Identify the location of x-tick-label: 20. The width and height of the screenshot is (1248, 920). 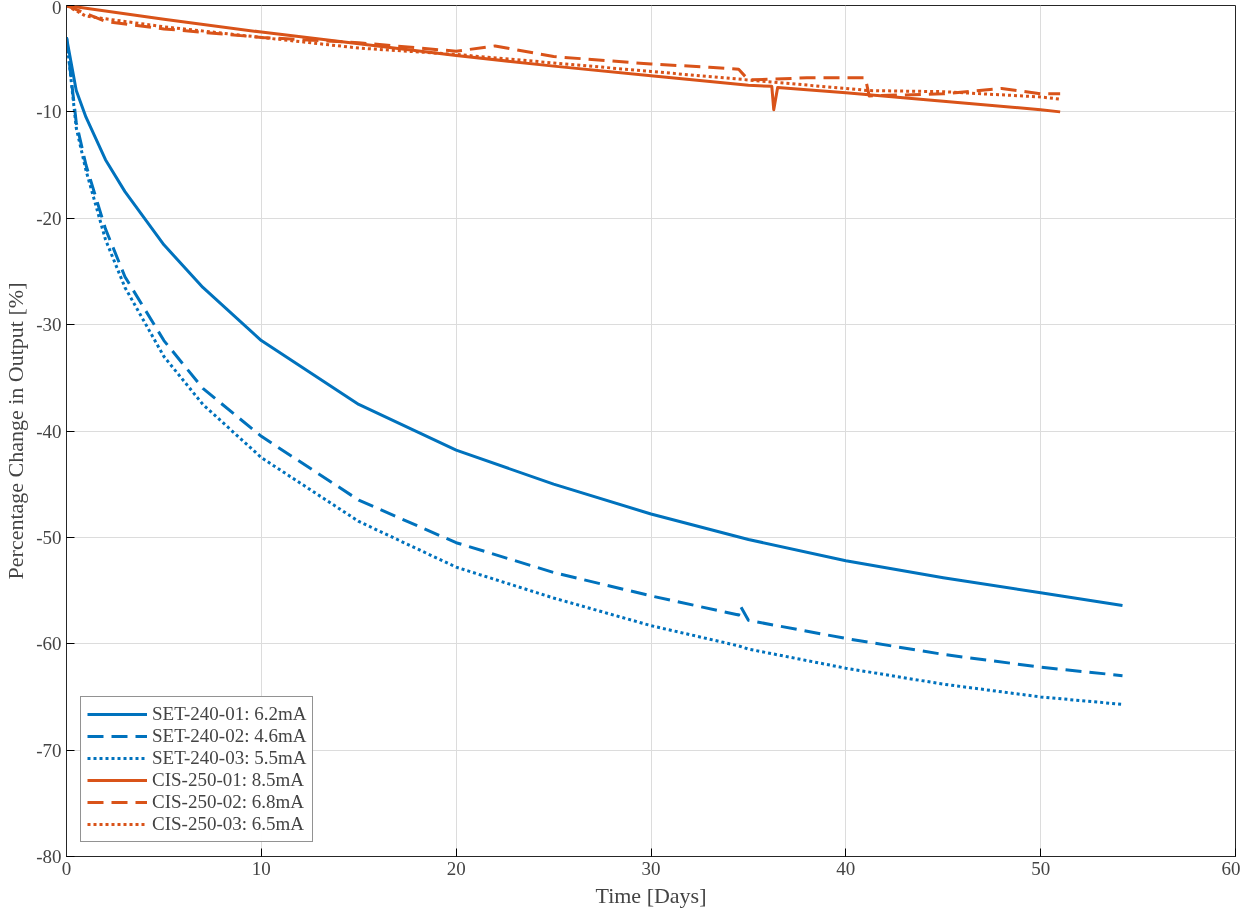
(456, 868).